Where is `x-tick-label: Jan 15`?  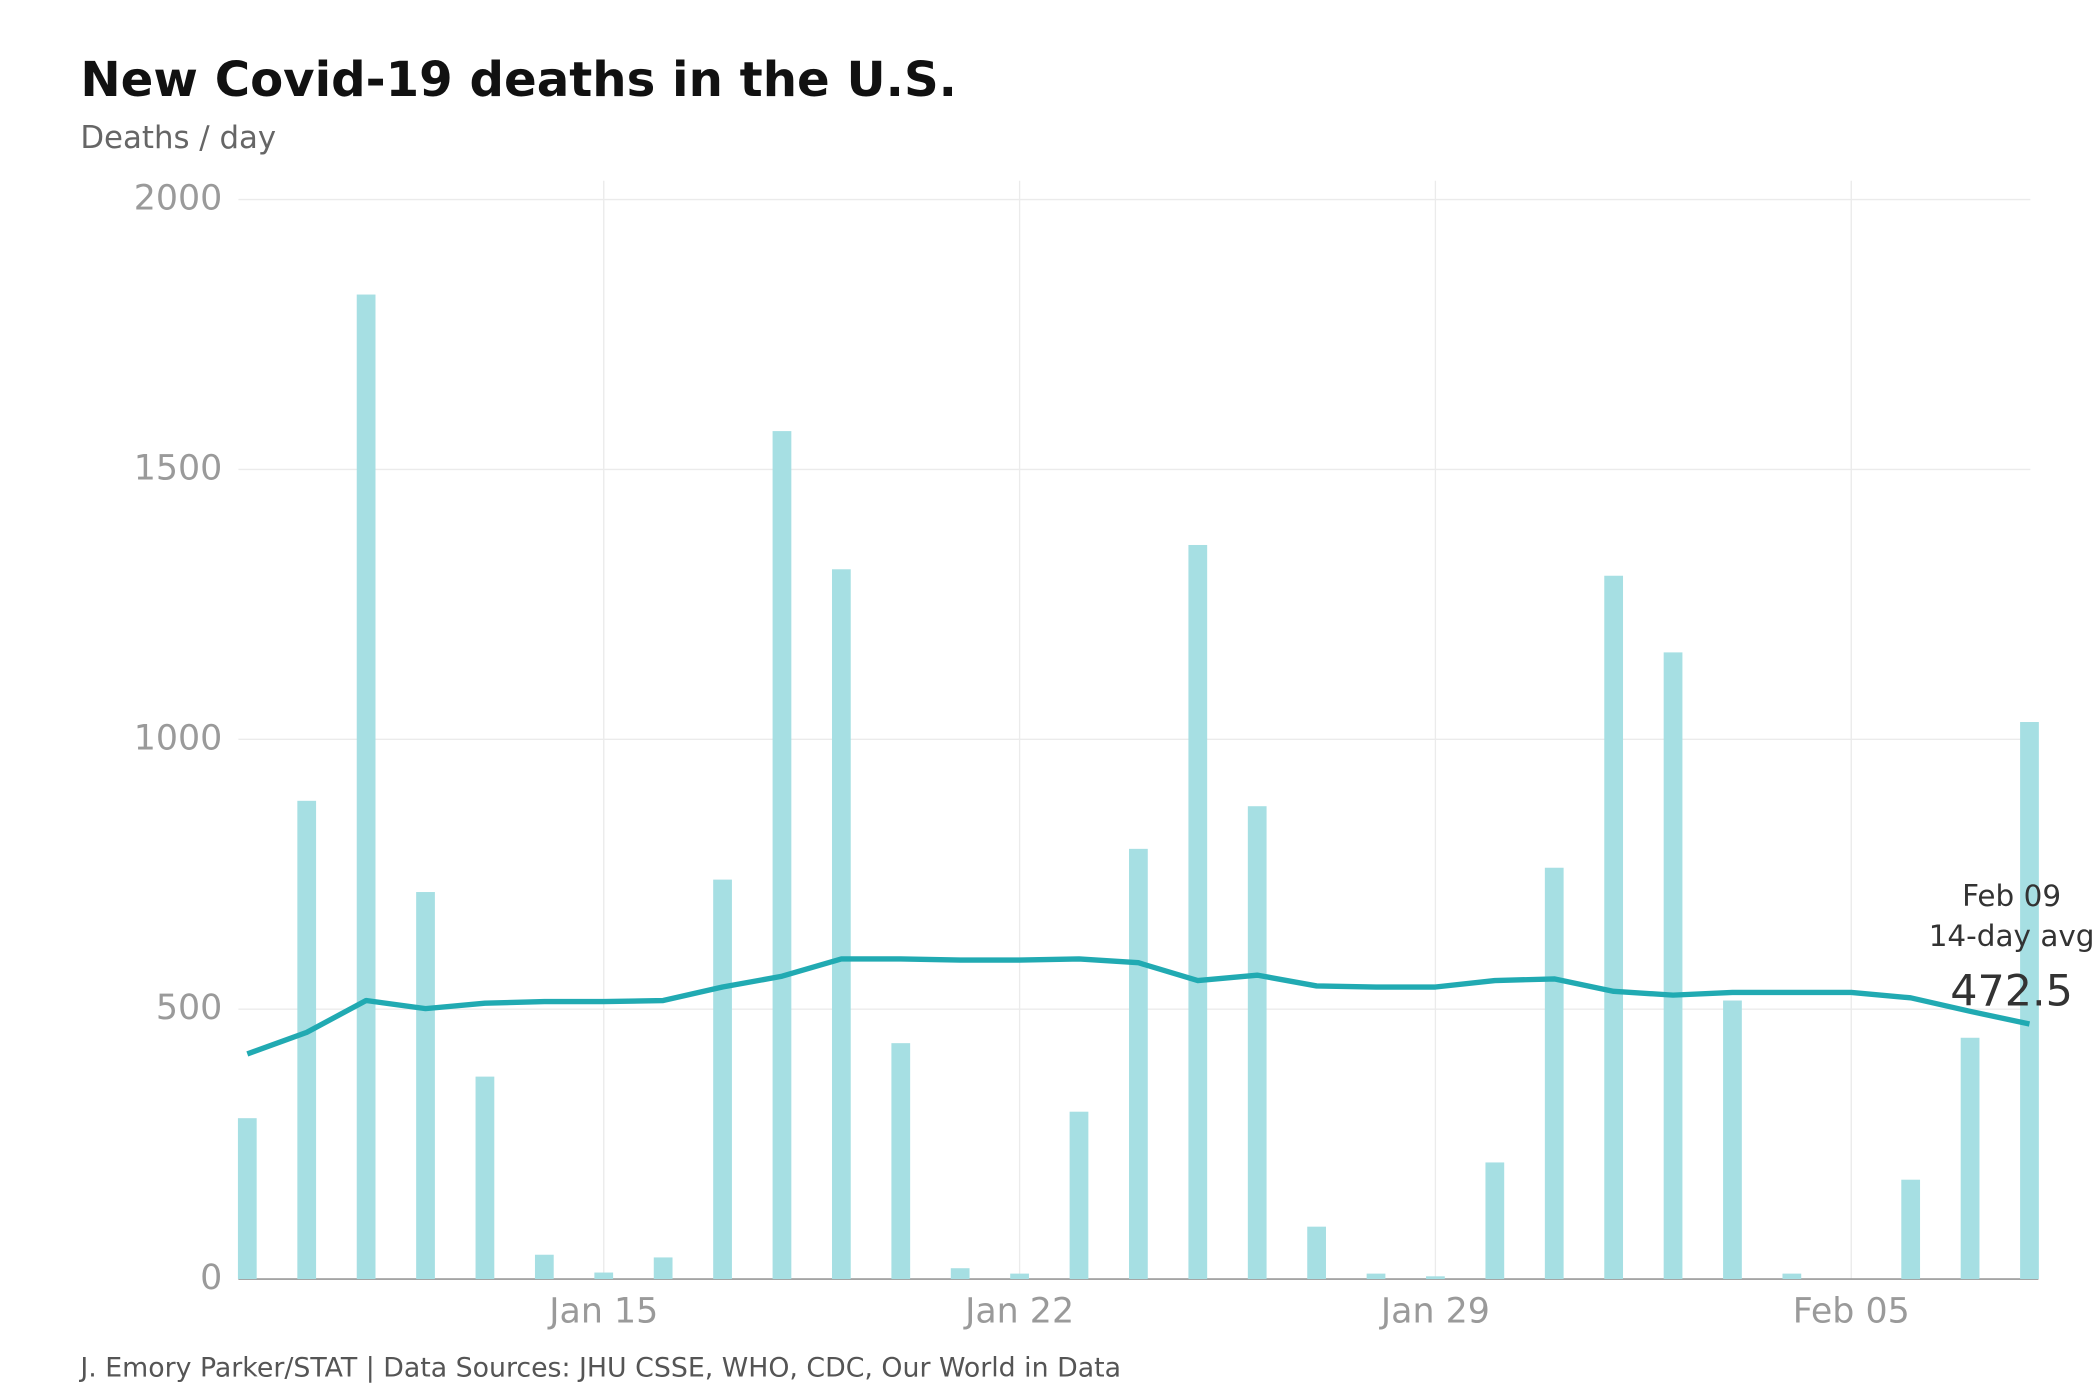
x-tick-label: Jan 15 is located at coordinates (602, 1312).